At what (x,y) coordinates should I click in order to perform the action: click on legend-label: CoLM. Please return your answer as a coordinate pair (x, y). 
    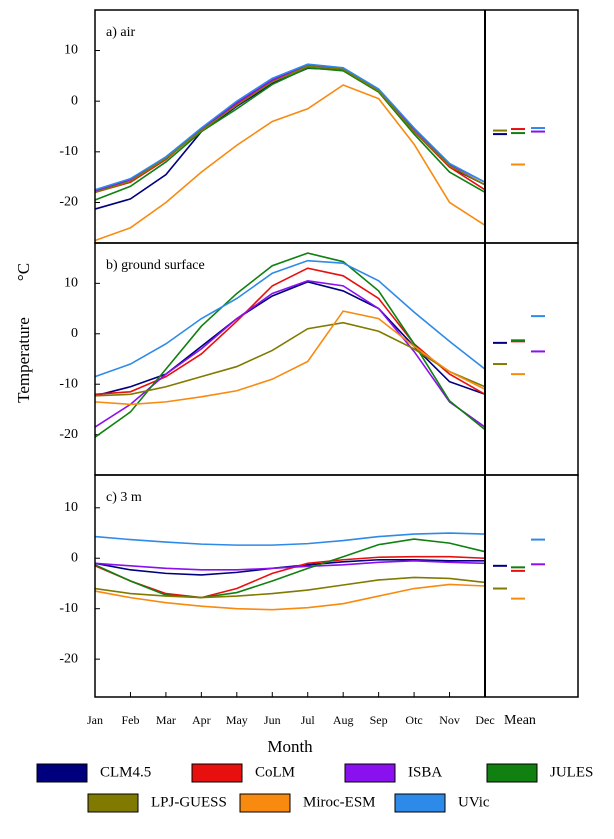
    Looking at the image, I should click on (275, 772).